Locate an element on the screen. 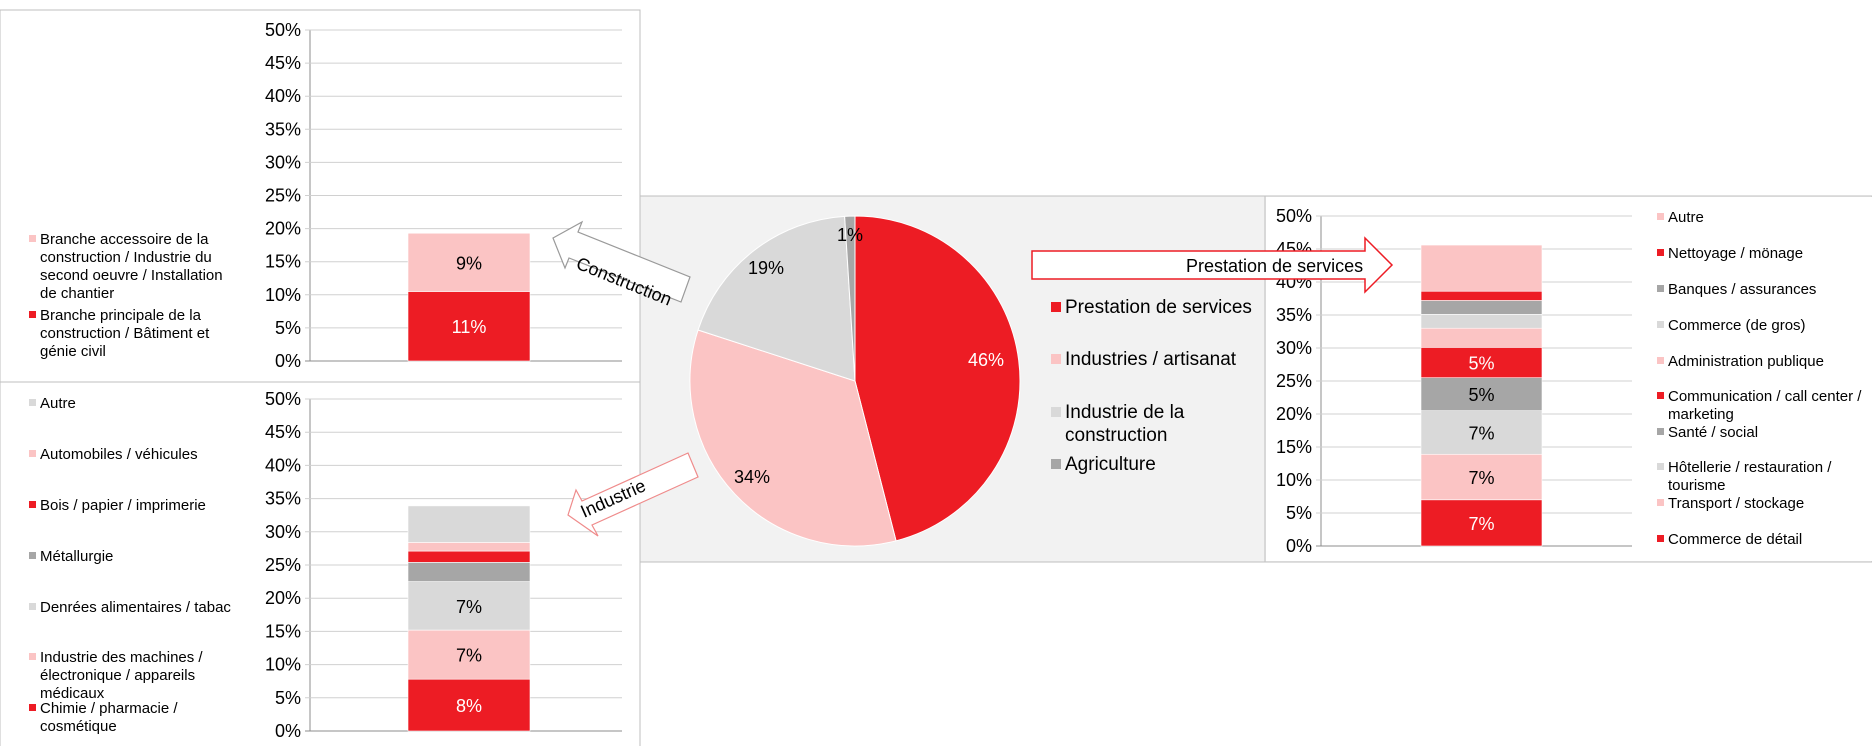 Image resolution: width=1872 pixels, height=746 pixels. services-tick-label: 10% is located at coordinates (1294, 480).